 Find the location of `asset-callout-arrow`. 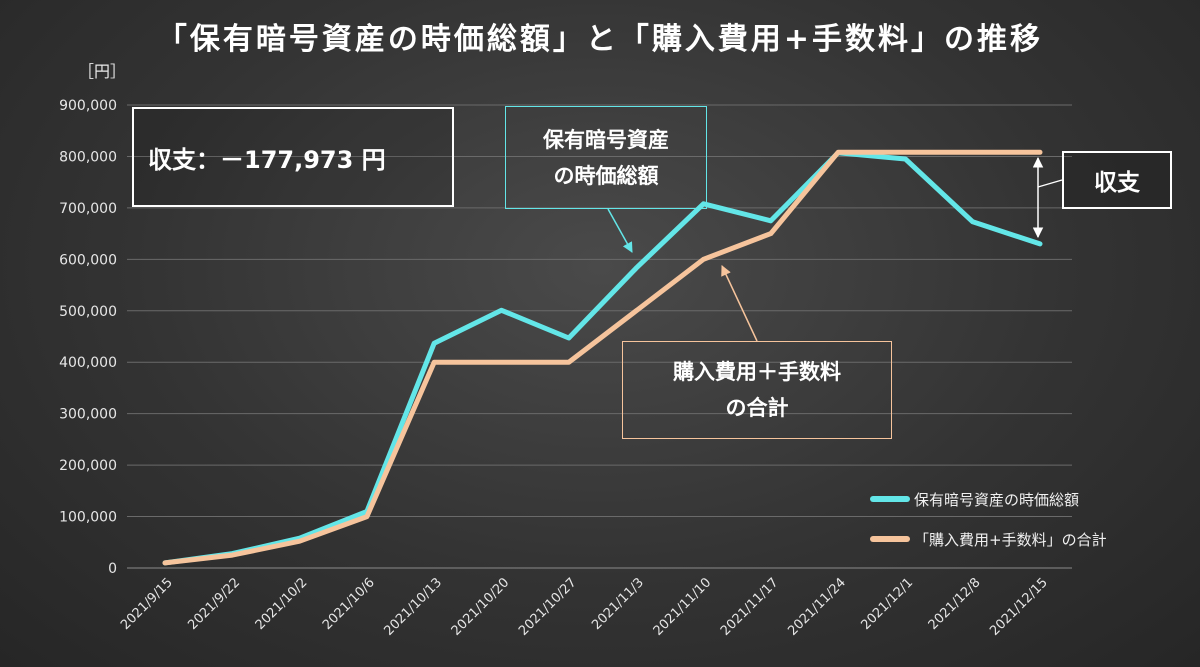

asset-callout-arrow is located at coordinates (620, 230).